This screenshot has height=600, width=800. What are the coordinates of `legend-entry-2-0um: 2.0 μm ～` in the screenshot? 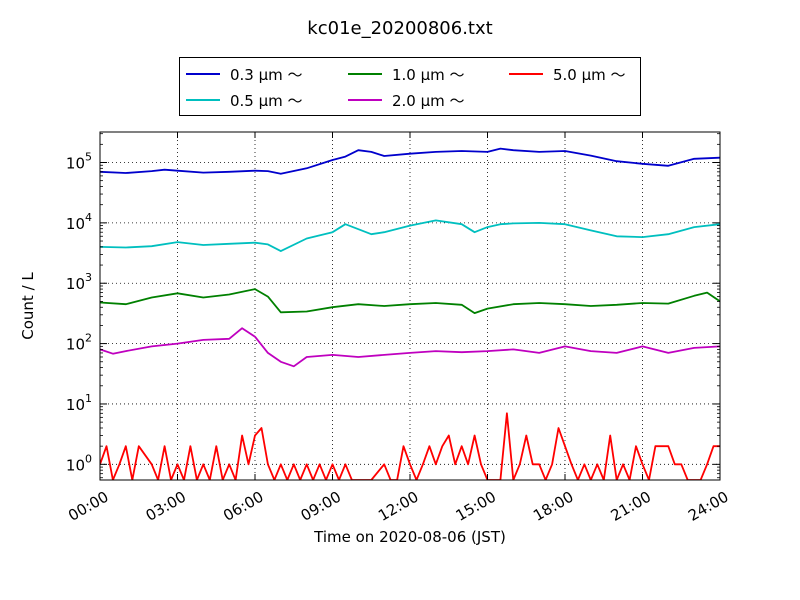 It's located at (406, 100).